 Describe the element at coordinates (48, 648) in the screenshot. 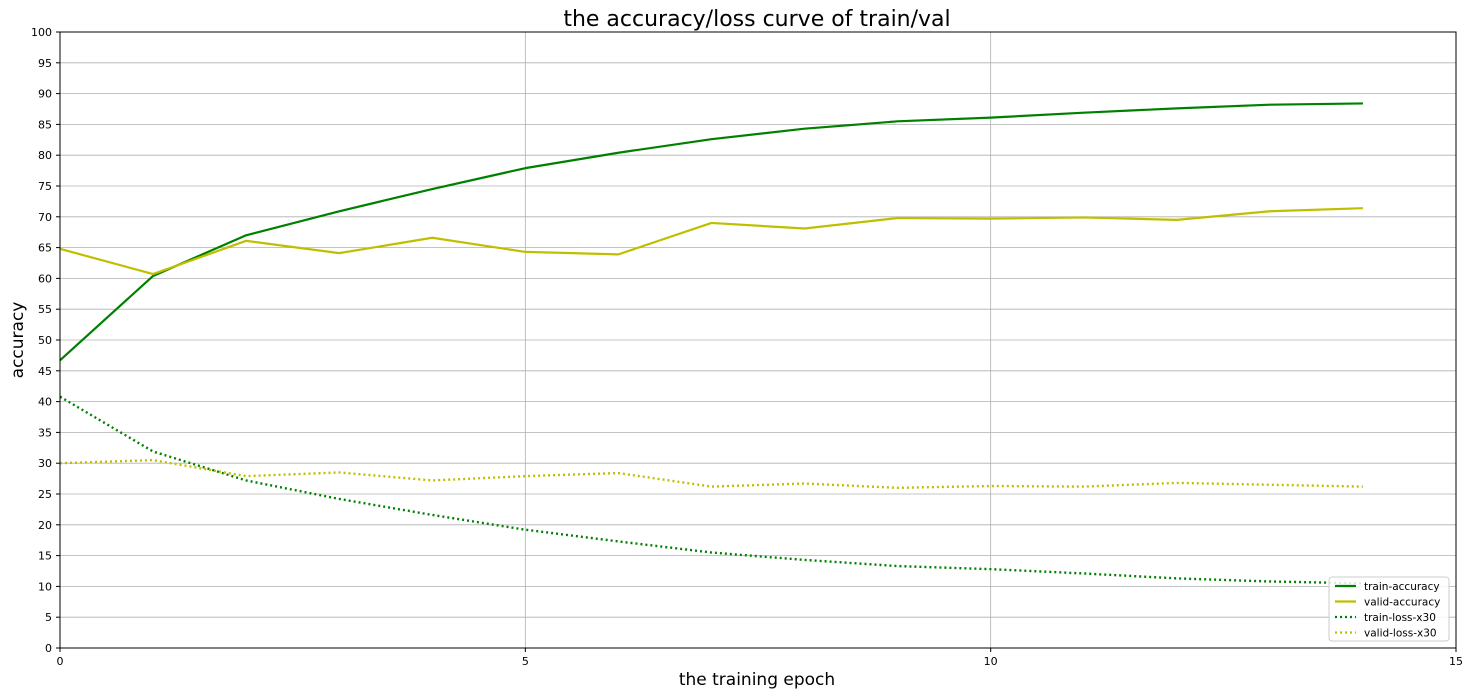

I see `y-tick-label: 0` at that location.